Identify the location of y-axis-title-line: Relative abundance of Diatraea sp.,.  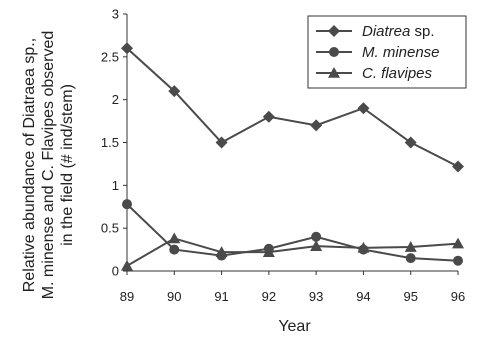
(29, 165).